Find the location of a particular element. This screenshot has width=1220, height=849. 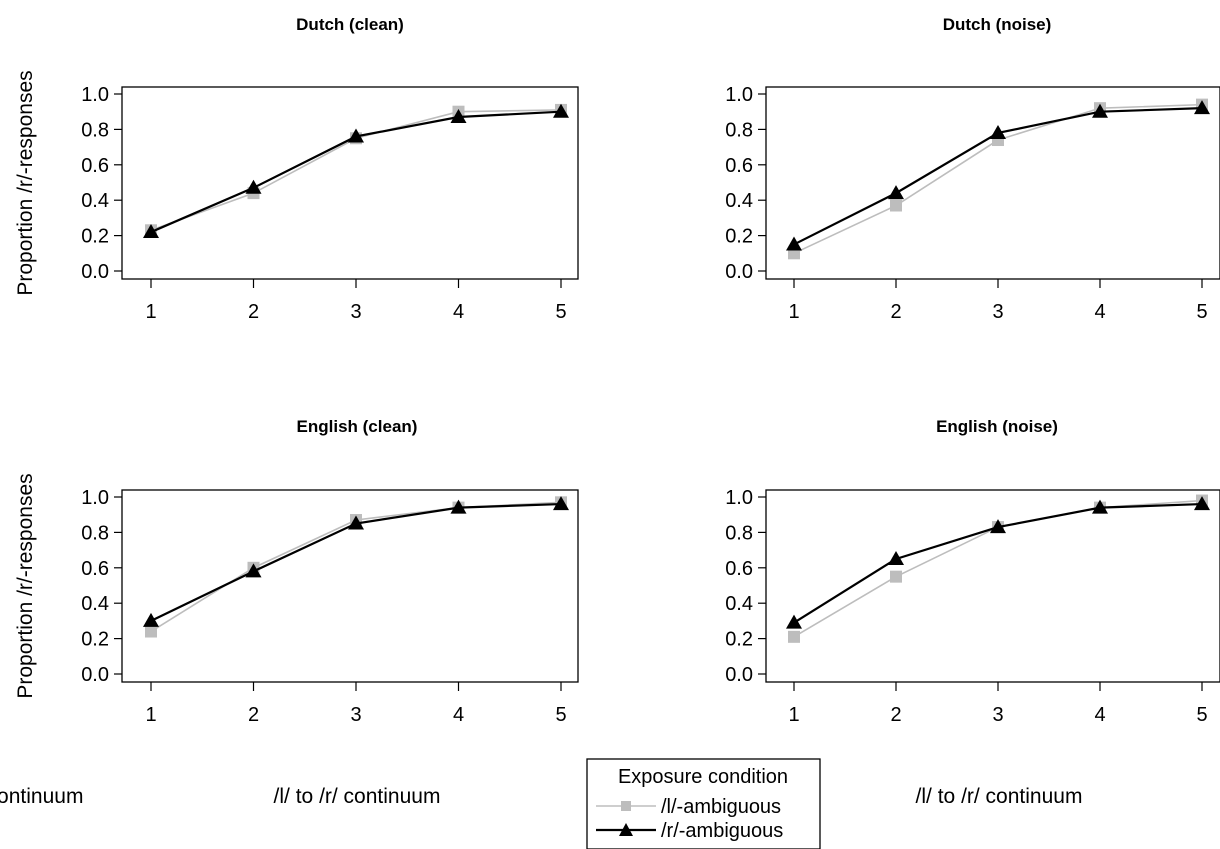

series-line-l-ambiguous is located at coordinates (356, 170).